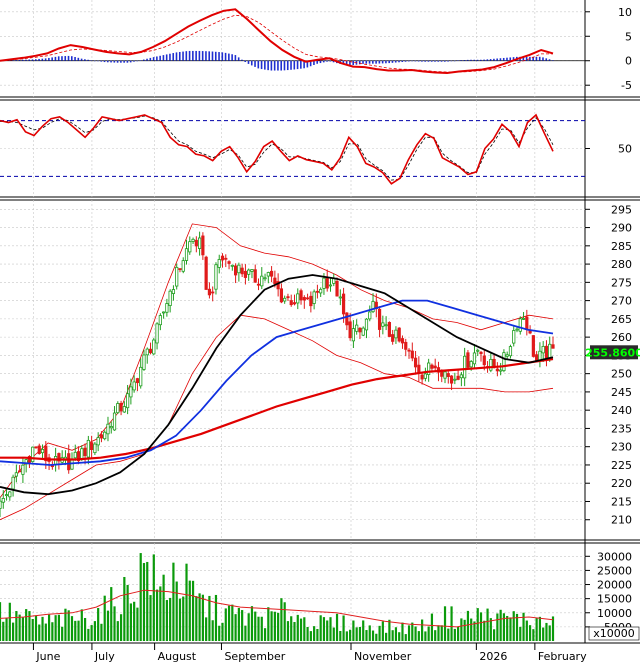 The image size is (640, 669). What do you see at coordinates (562, 656) in the screenshot?
I see `x-tick-label: February` at bounding box center [562, 656].